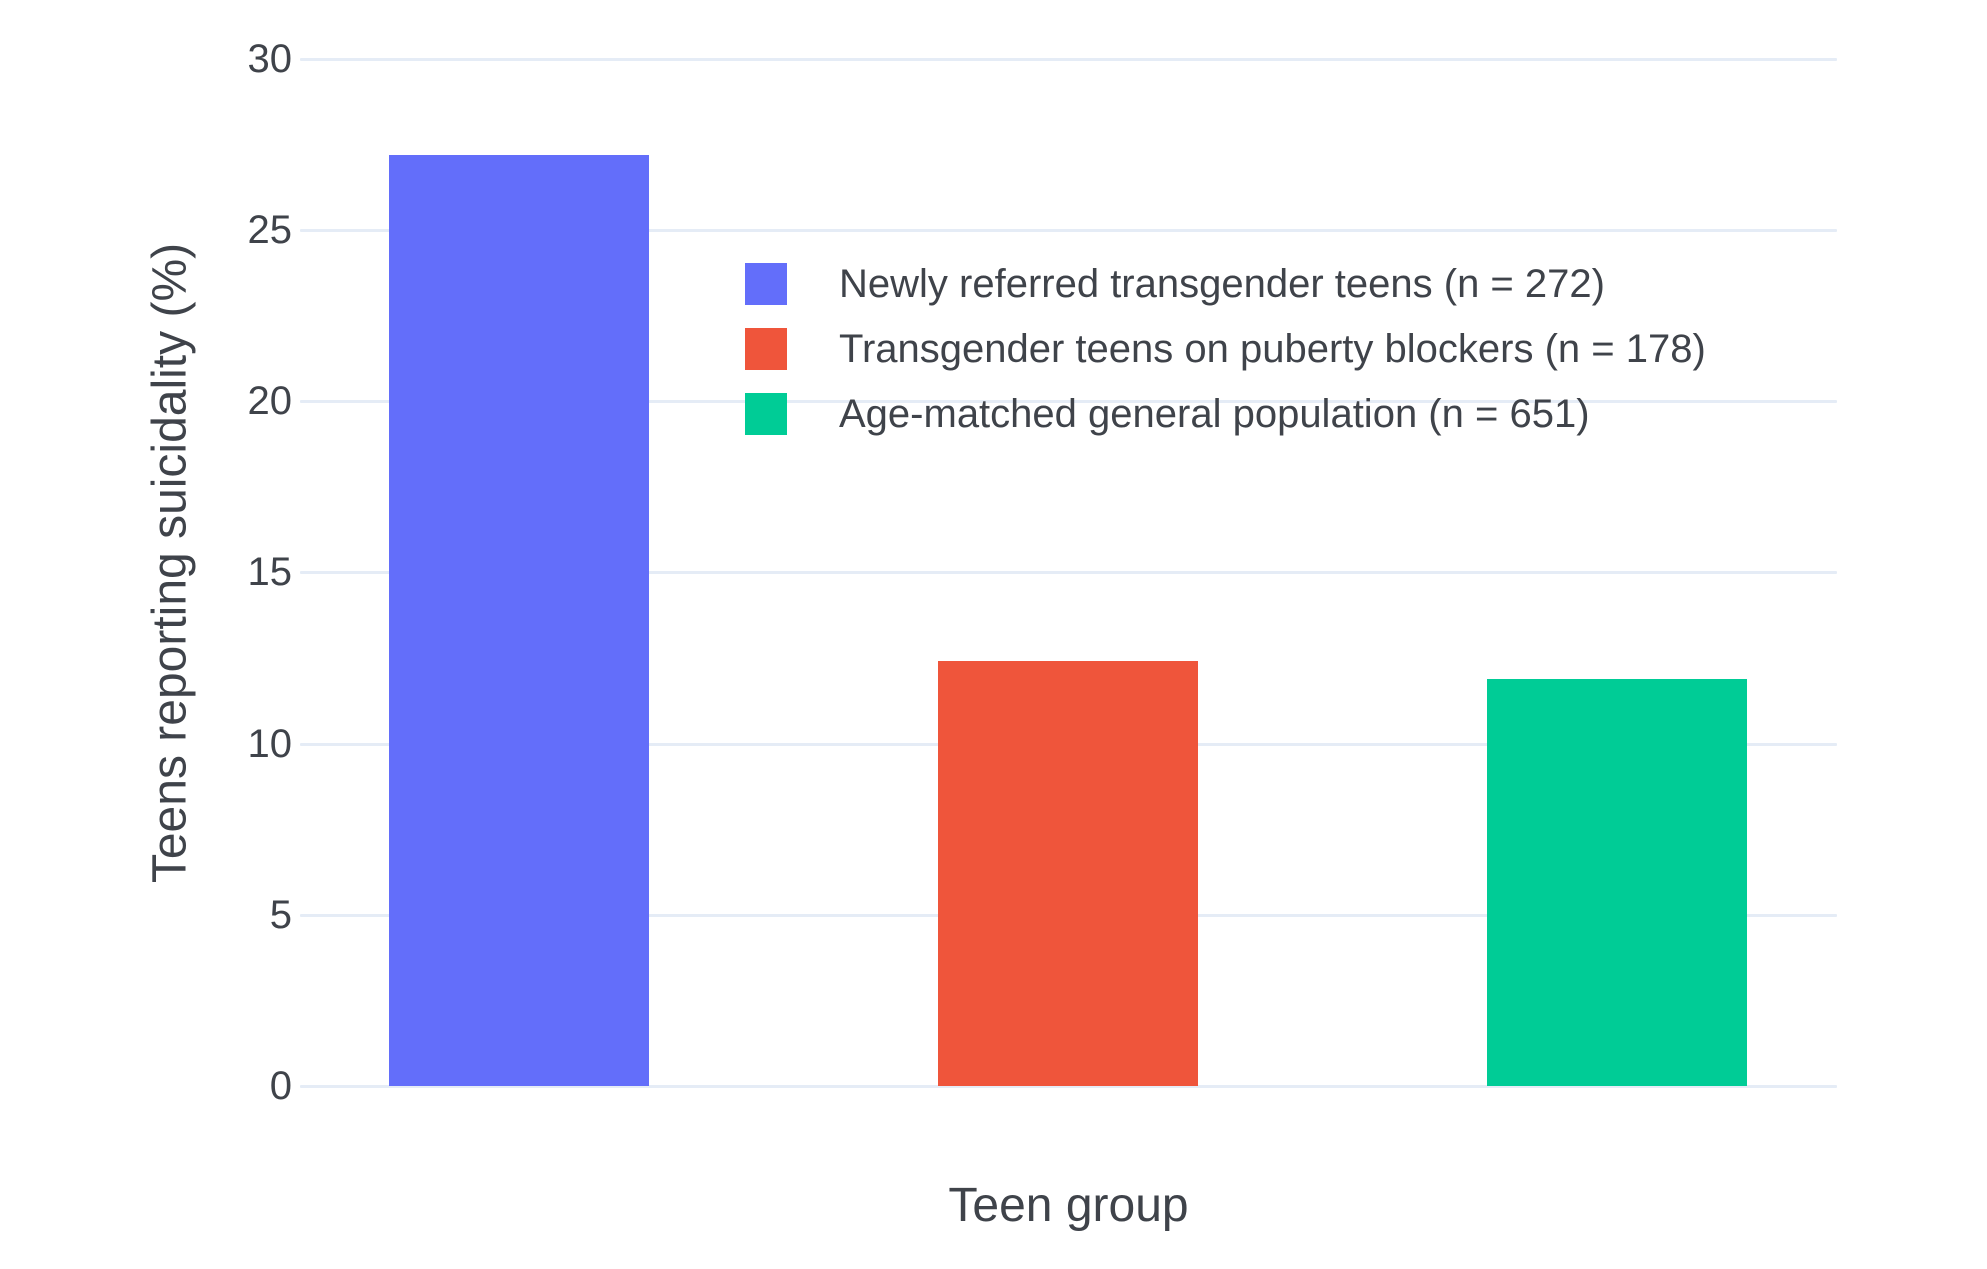 Image resolution: width=1987 pixels, height=1269 pixels. I want to click on gridline-y20, so click(1068, 402).